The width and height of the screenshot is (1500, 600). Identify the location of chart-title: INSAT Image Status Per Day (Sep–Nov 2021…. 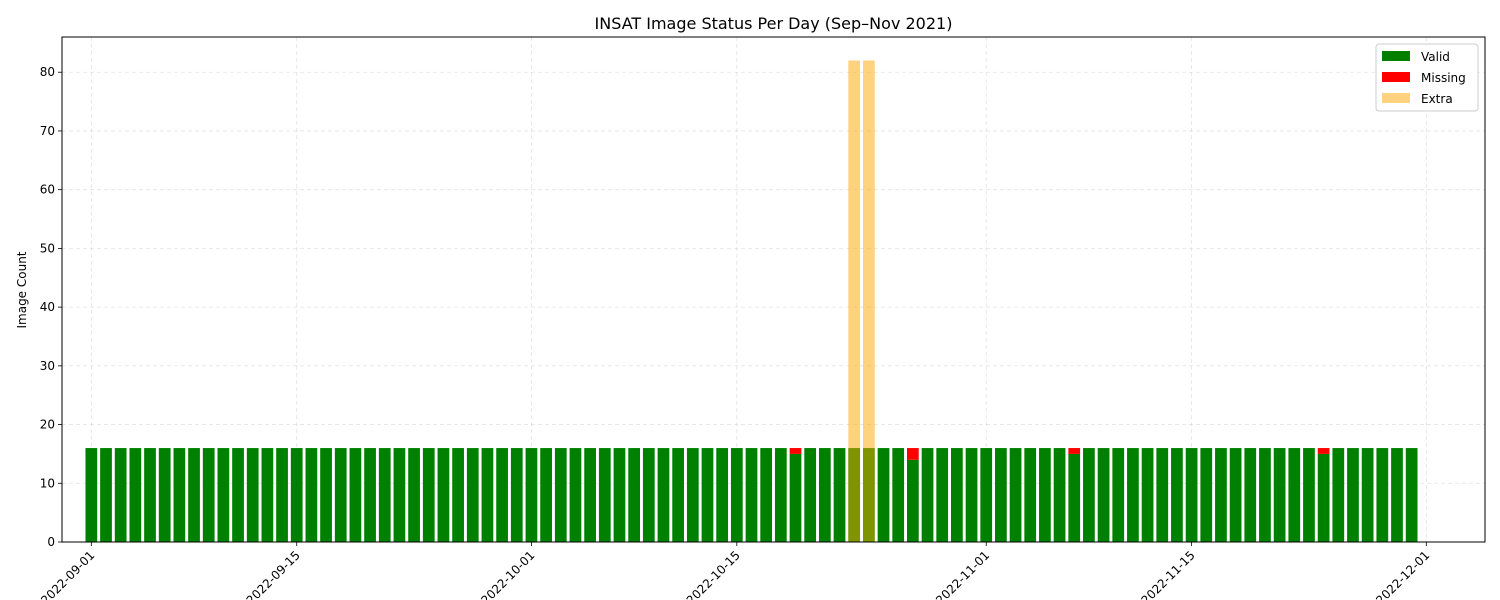
(774, 23).